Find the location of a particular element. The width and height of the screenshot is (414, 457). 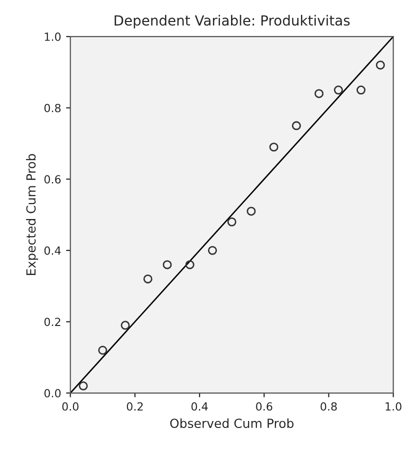

y-tick-label: 0.4 is located at coordinates (52, 250).